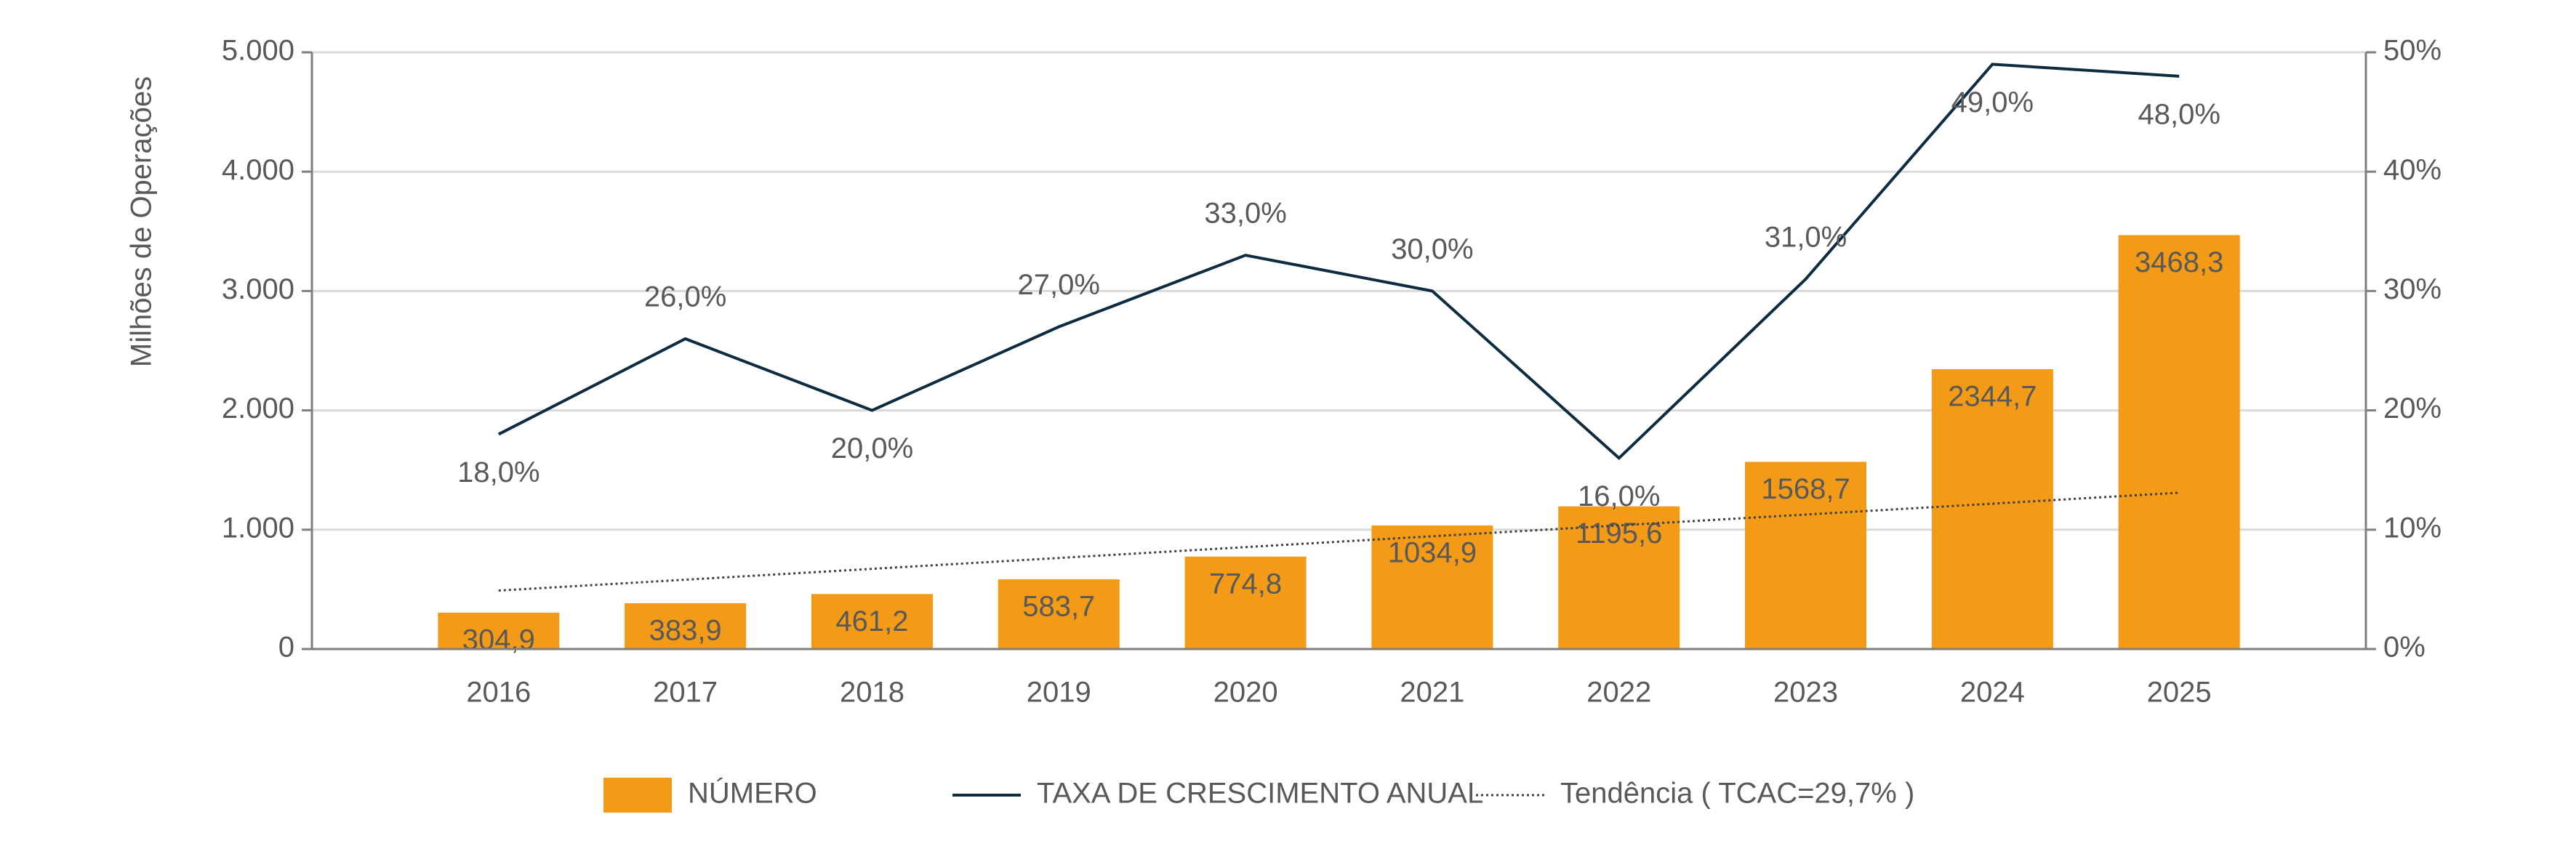 This screenshot has height=862, width=2576. Describe the element at coordinates (2179, 262) in the screenshot. I see `bar-value-label: 3468,3` at that location.